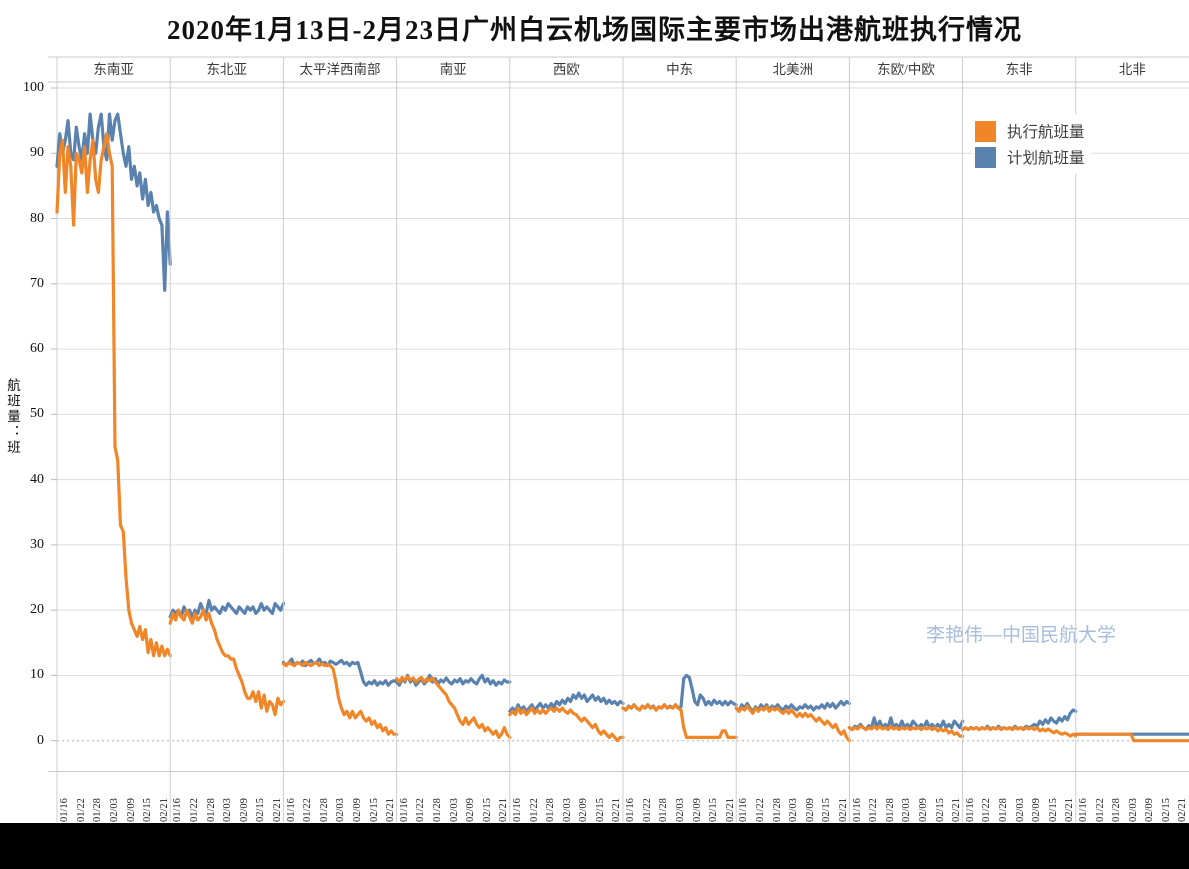 This screenshot has height=869, width=1189. What do you see at coordinates (1046, 132) in the screenshot?
I see `legend-label-executed: 执行航班量` at bounding box center [1046, 132].